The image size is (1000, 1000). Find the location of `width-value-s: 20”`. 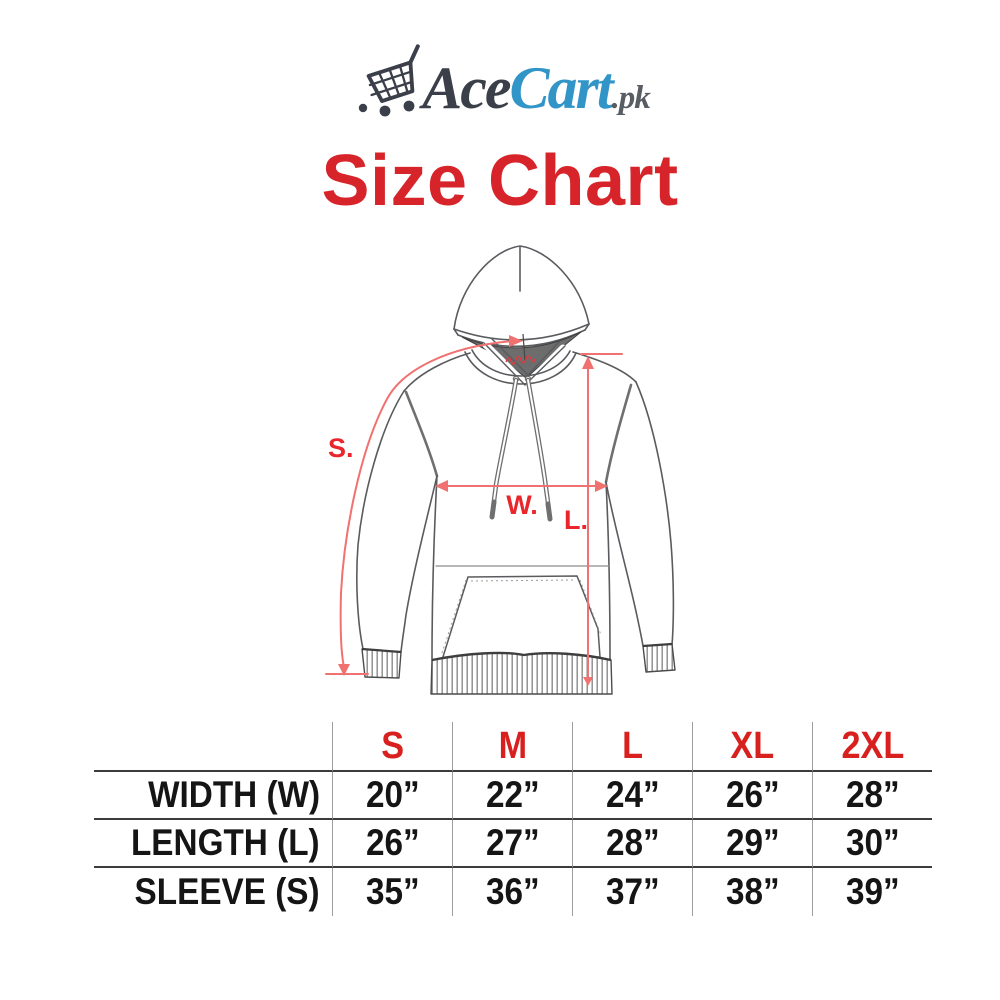

width-value-s: 20” is located at coordinates (392, 796).